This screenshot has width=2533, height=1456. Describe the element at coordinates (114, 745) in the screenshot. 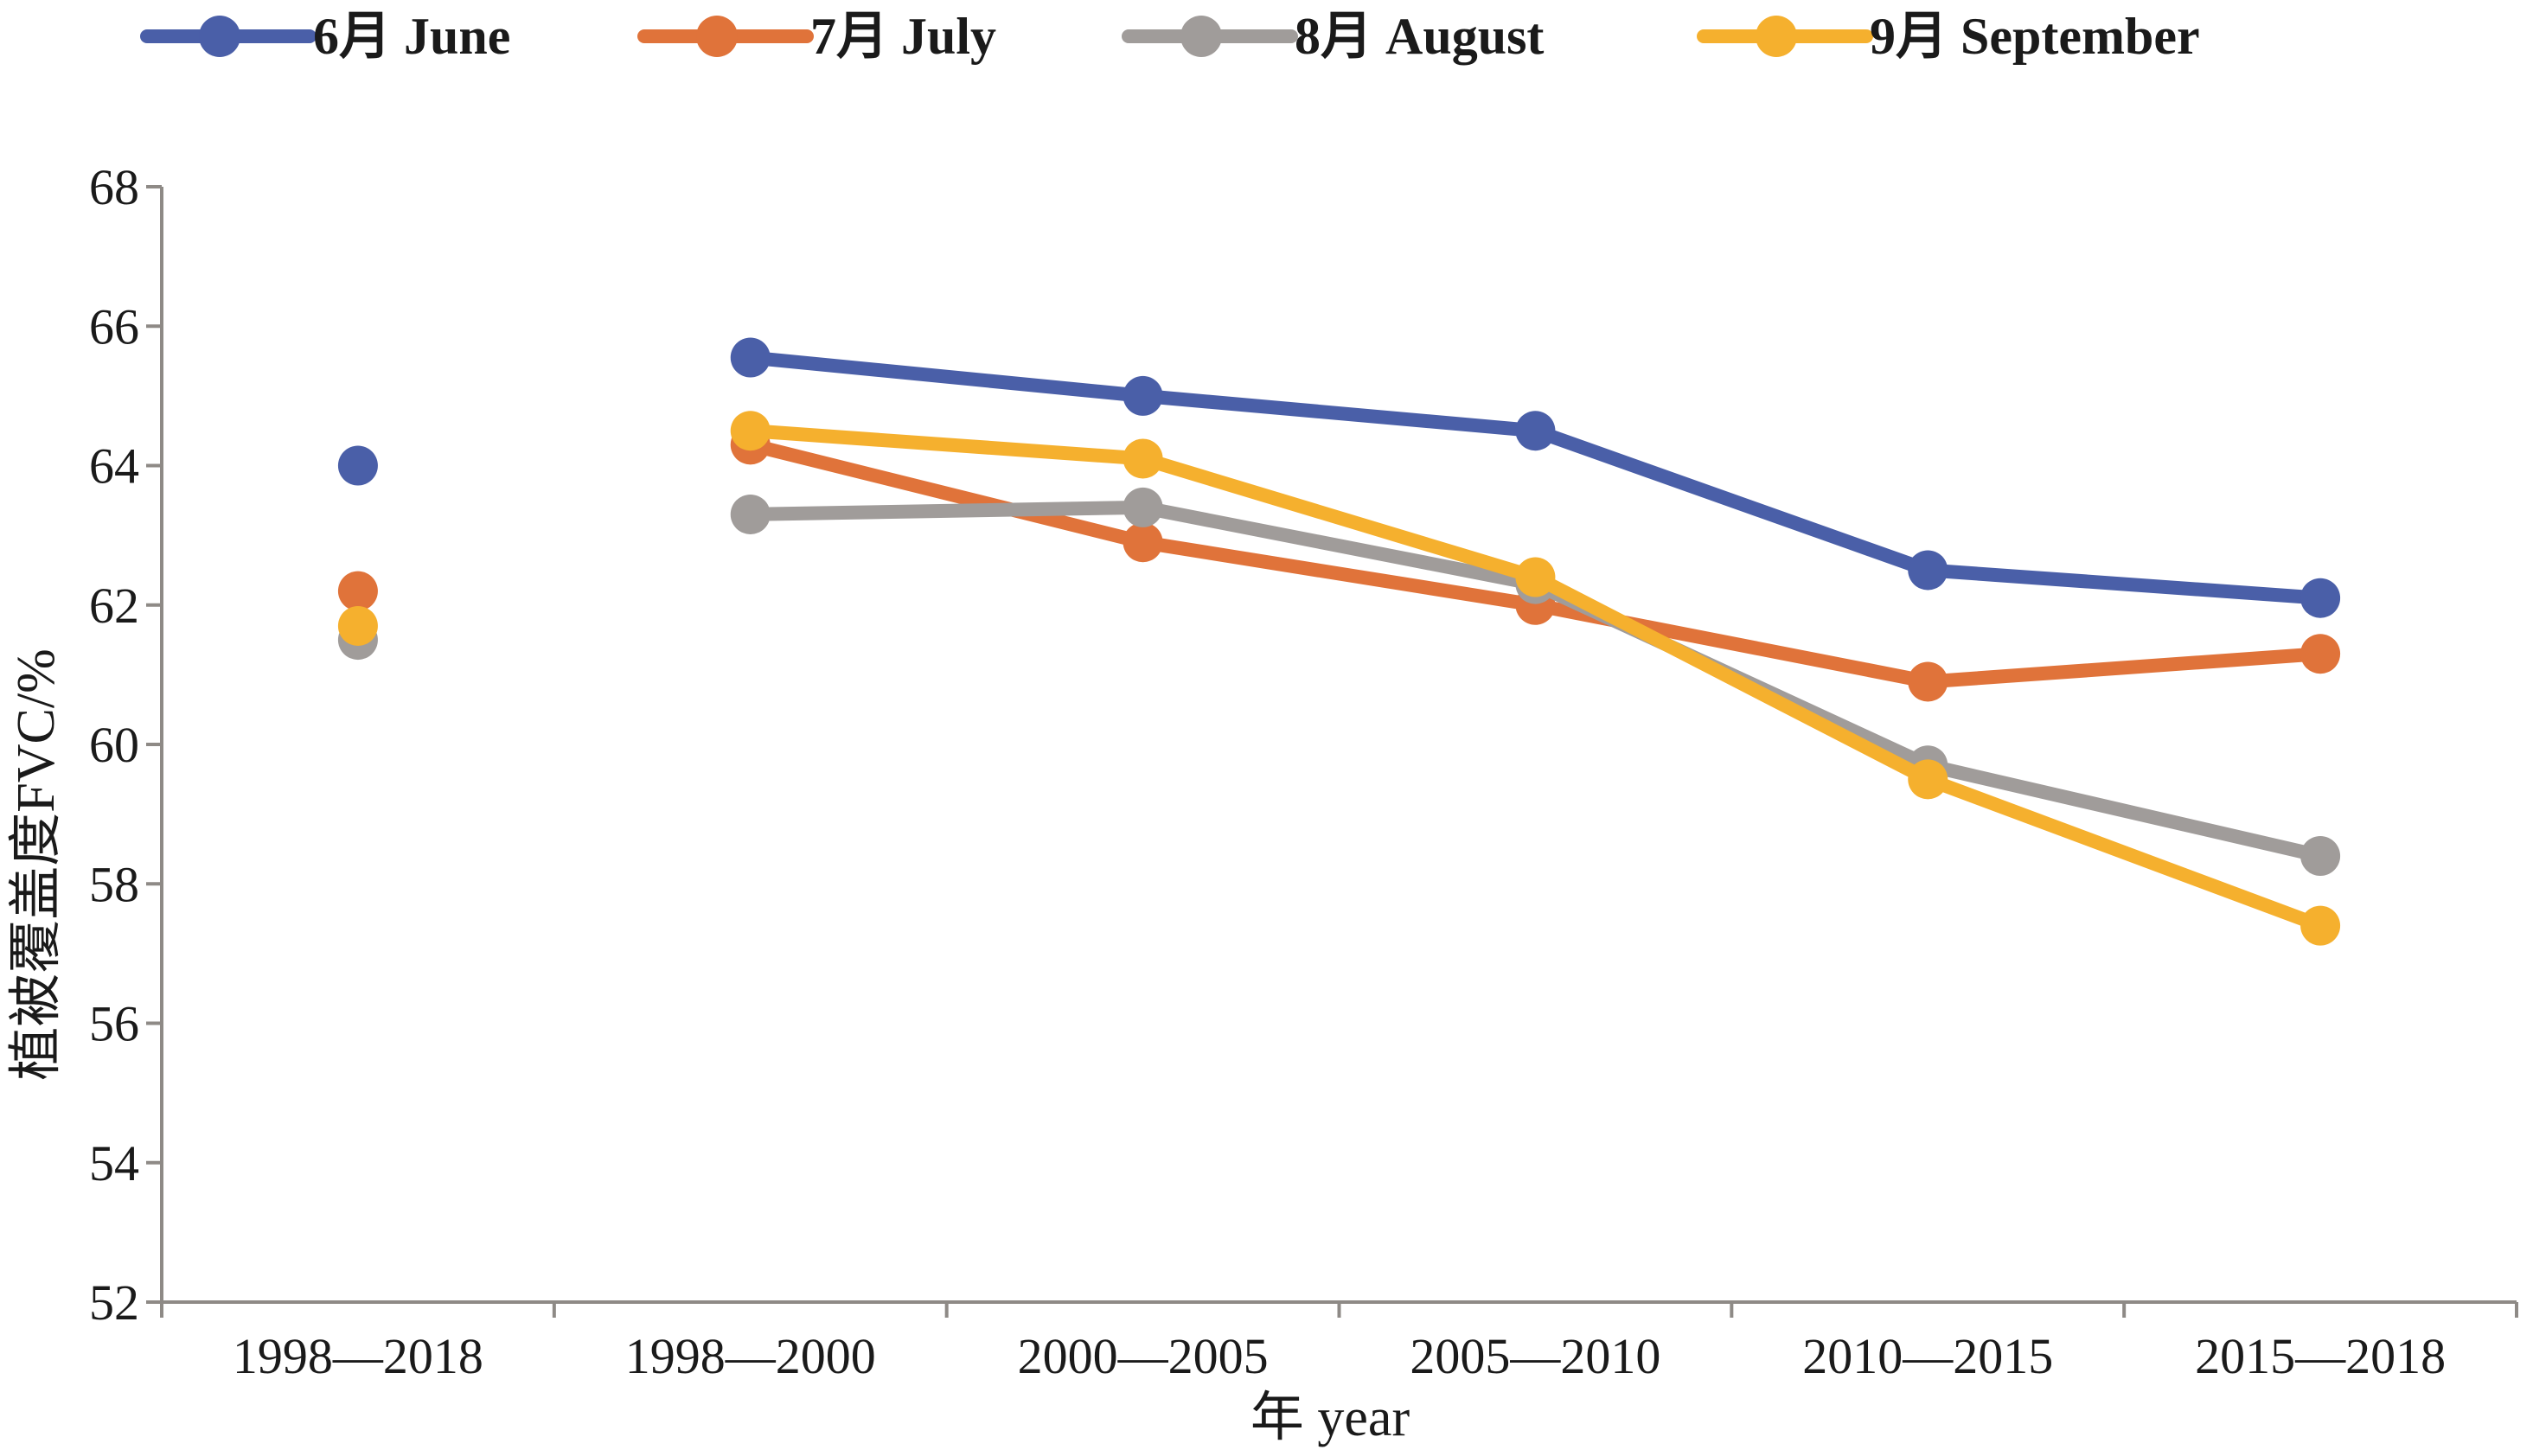

I see `y-tick-label: 60` at that location.